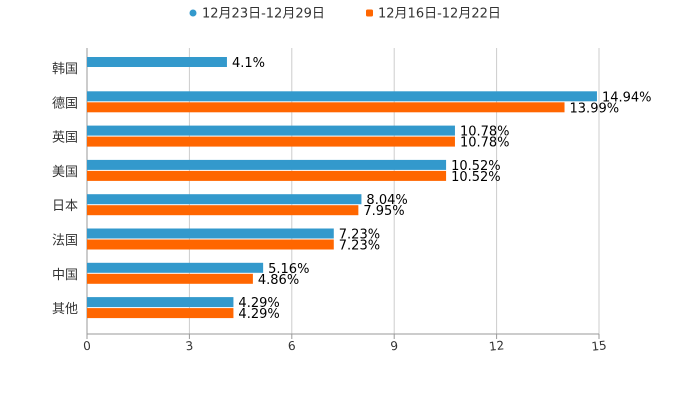  Describe the element at coordinates (271, 141) in the screenshot. I see `bar-series-2-英国` at that location.